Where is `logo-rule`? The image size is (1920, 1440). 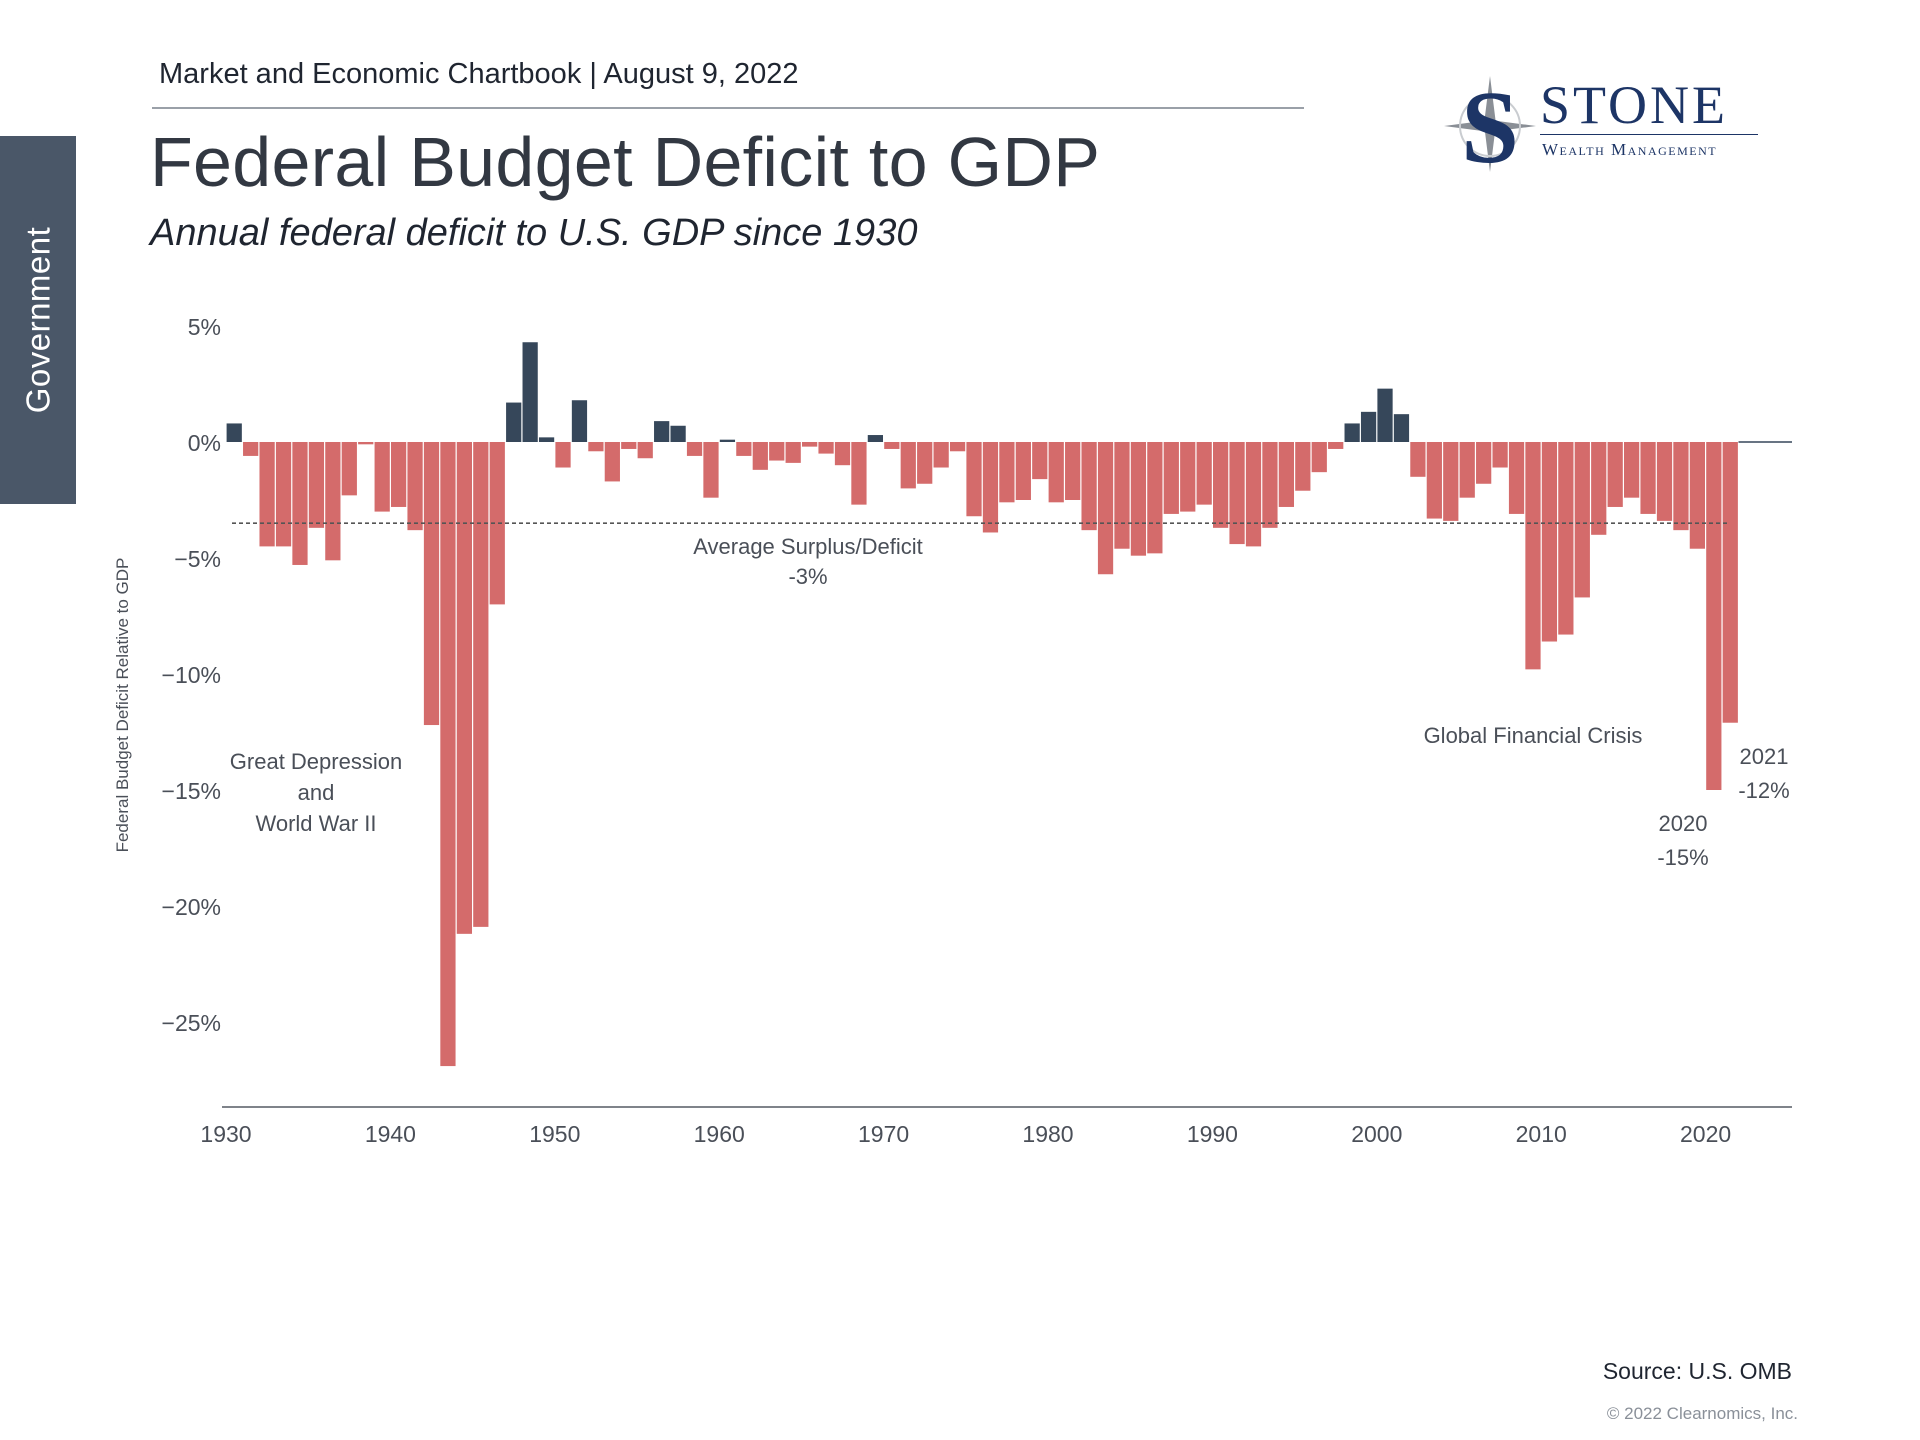
logo-rule is located at coordinates (1649, 134).